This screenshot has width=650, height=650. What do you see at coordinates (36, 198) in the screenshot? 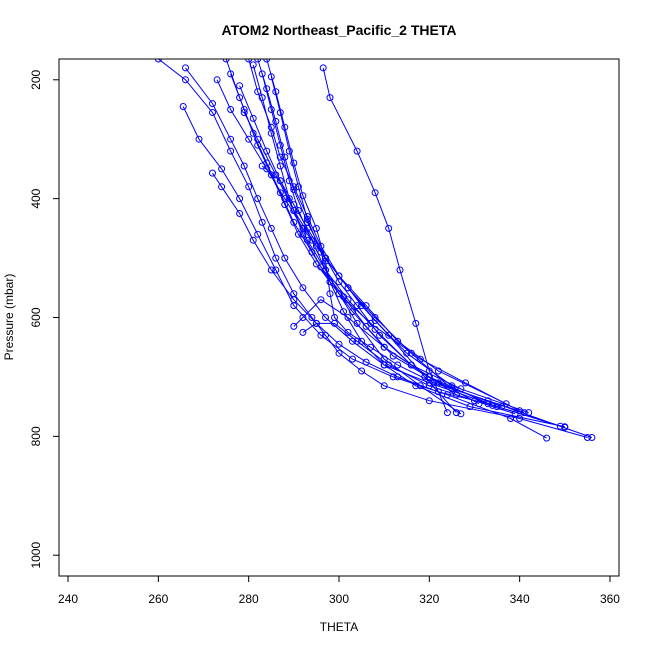
I see `y-tick-label: 400` at bounding box center [36, 198].